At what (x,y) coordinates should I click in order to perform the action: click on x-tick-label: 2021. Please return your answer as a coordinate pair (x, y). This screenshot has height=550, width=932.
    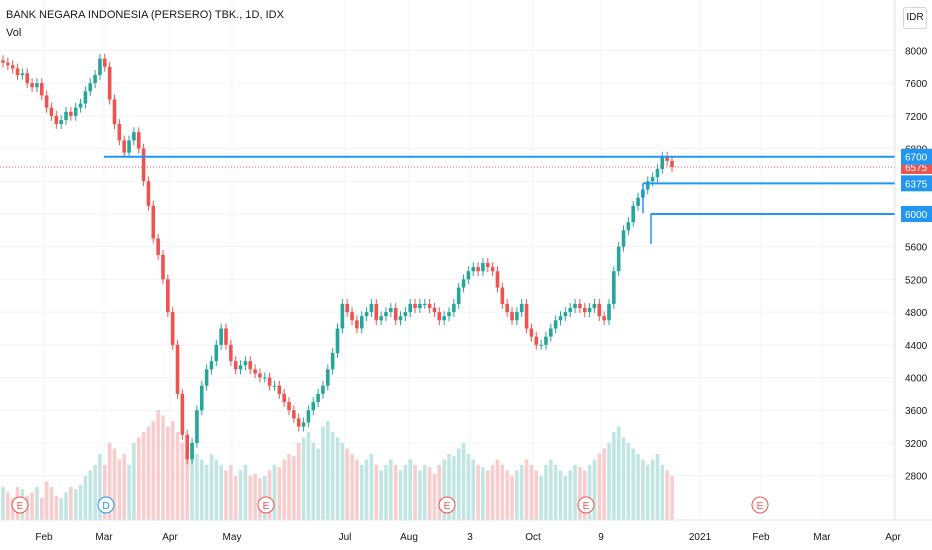
    Looking at the image, I should click on (700, 537).